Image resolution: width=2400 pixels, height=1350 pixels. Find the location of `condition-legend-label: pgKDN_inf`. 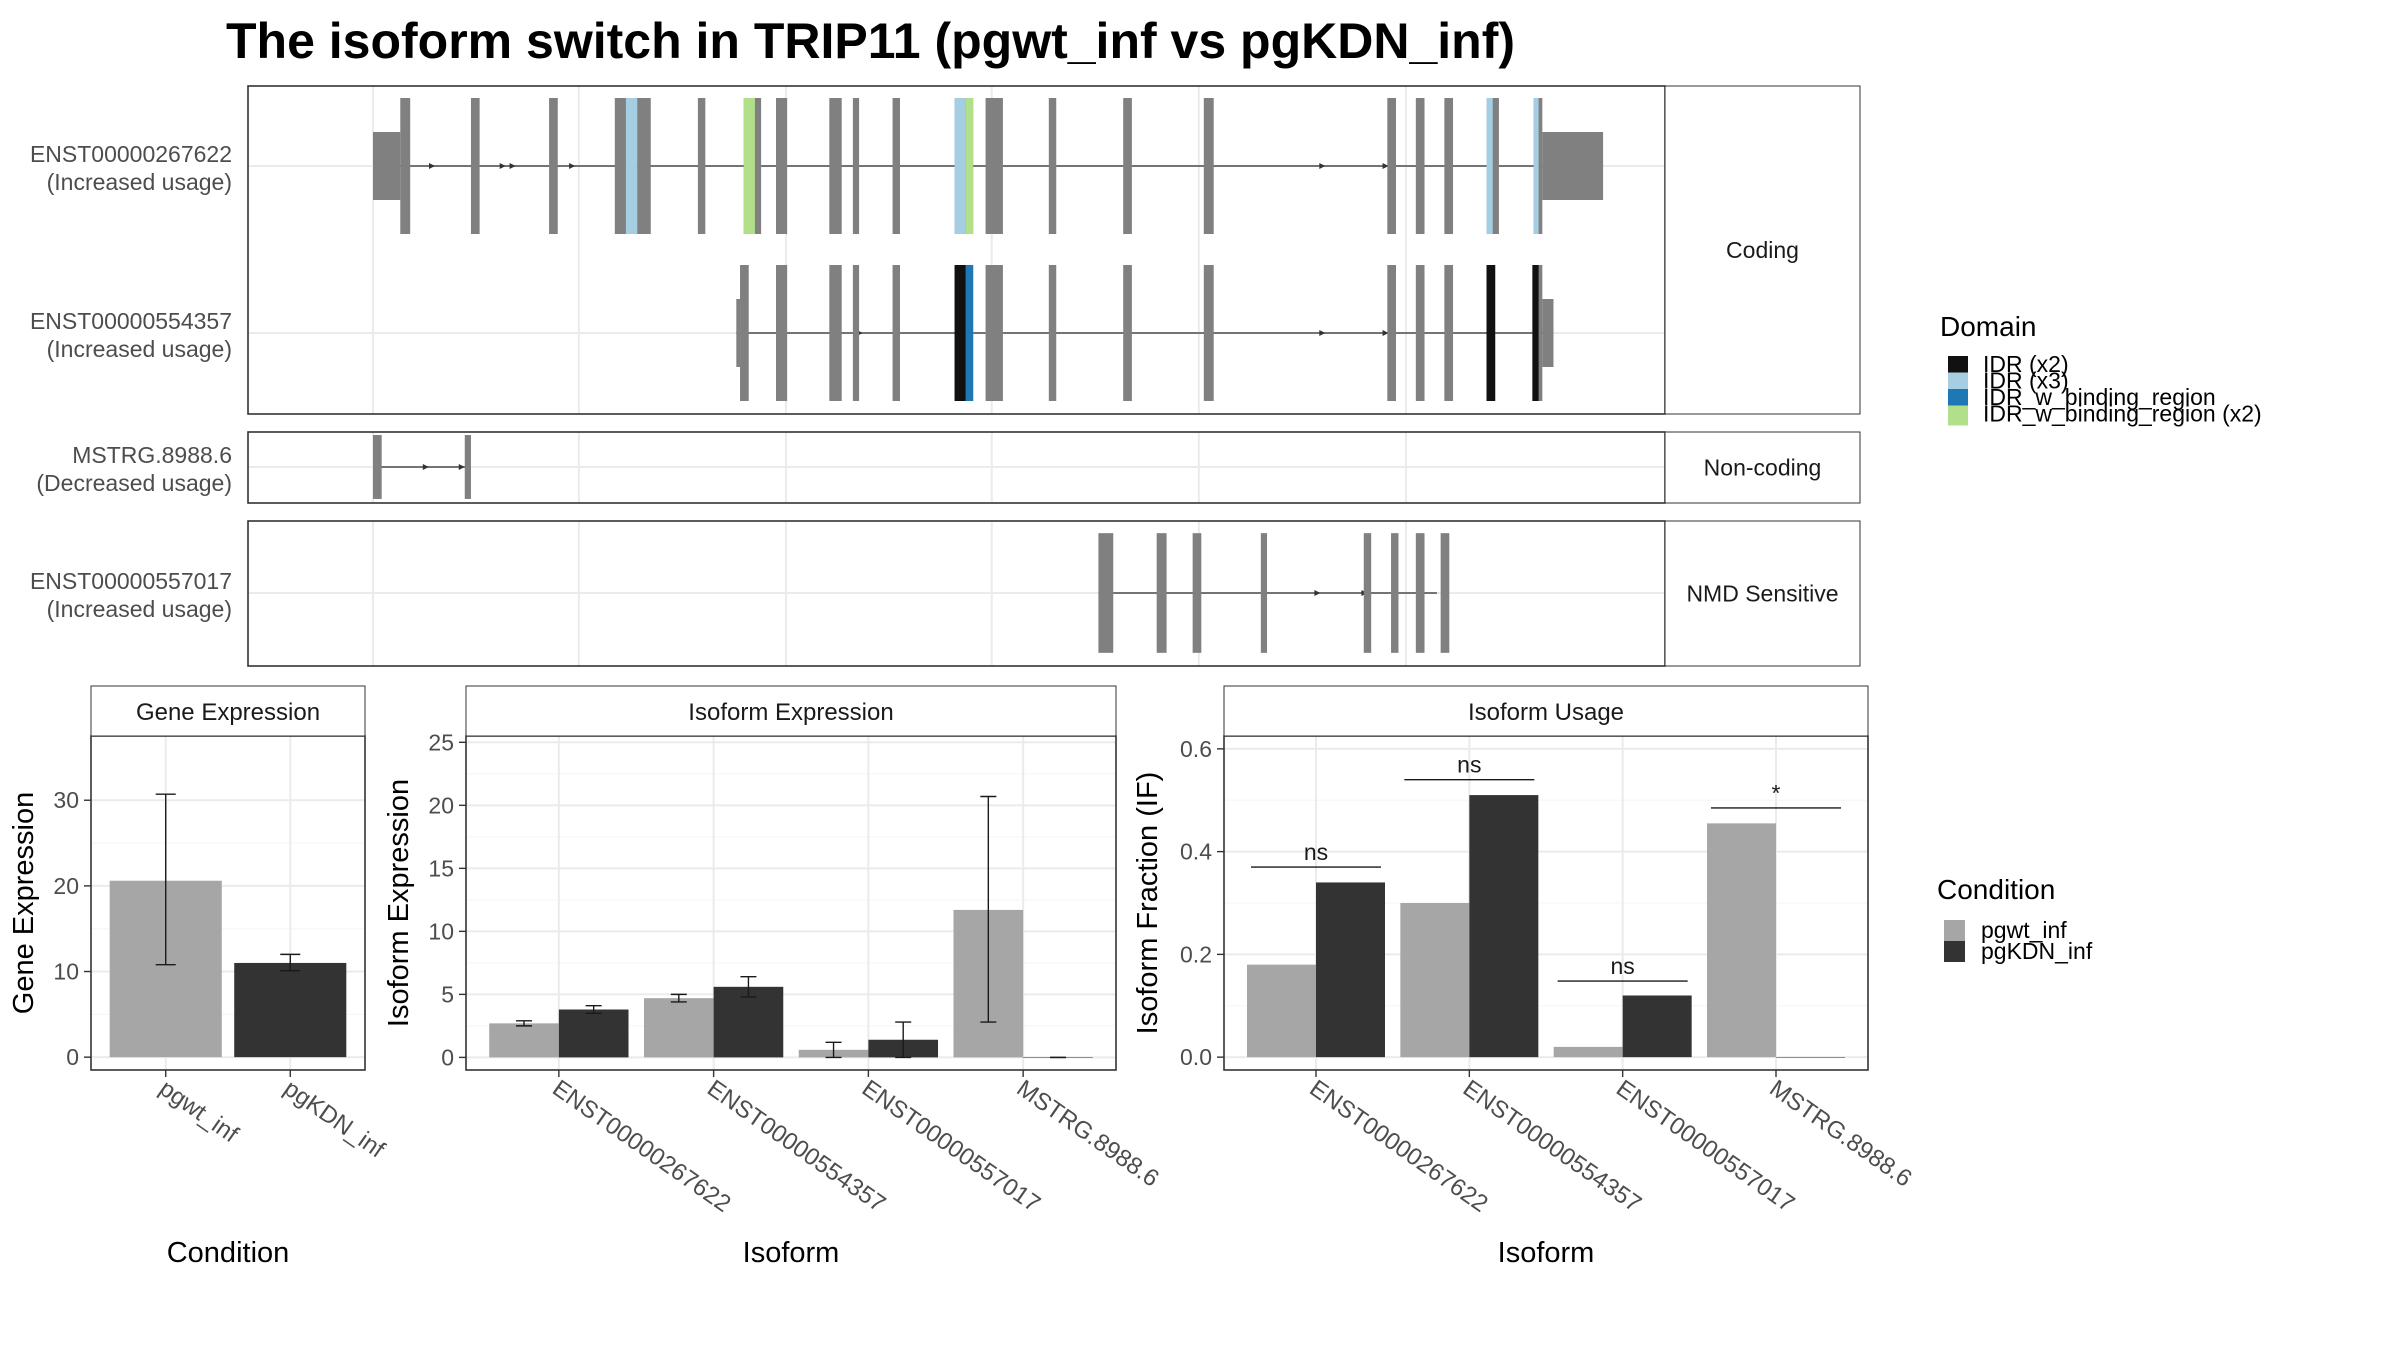

condition-legend-label: pgKDN_inf is located at coordinates (2037, 951).